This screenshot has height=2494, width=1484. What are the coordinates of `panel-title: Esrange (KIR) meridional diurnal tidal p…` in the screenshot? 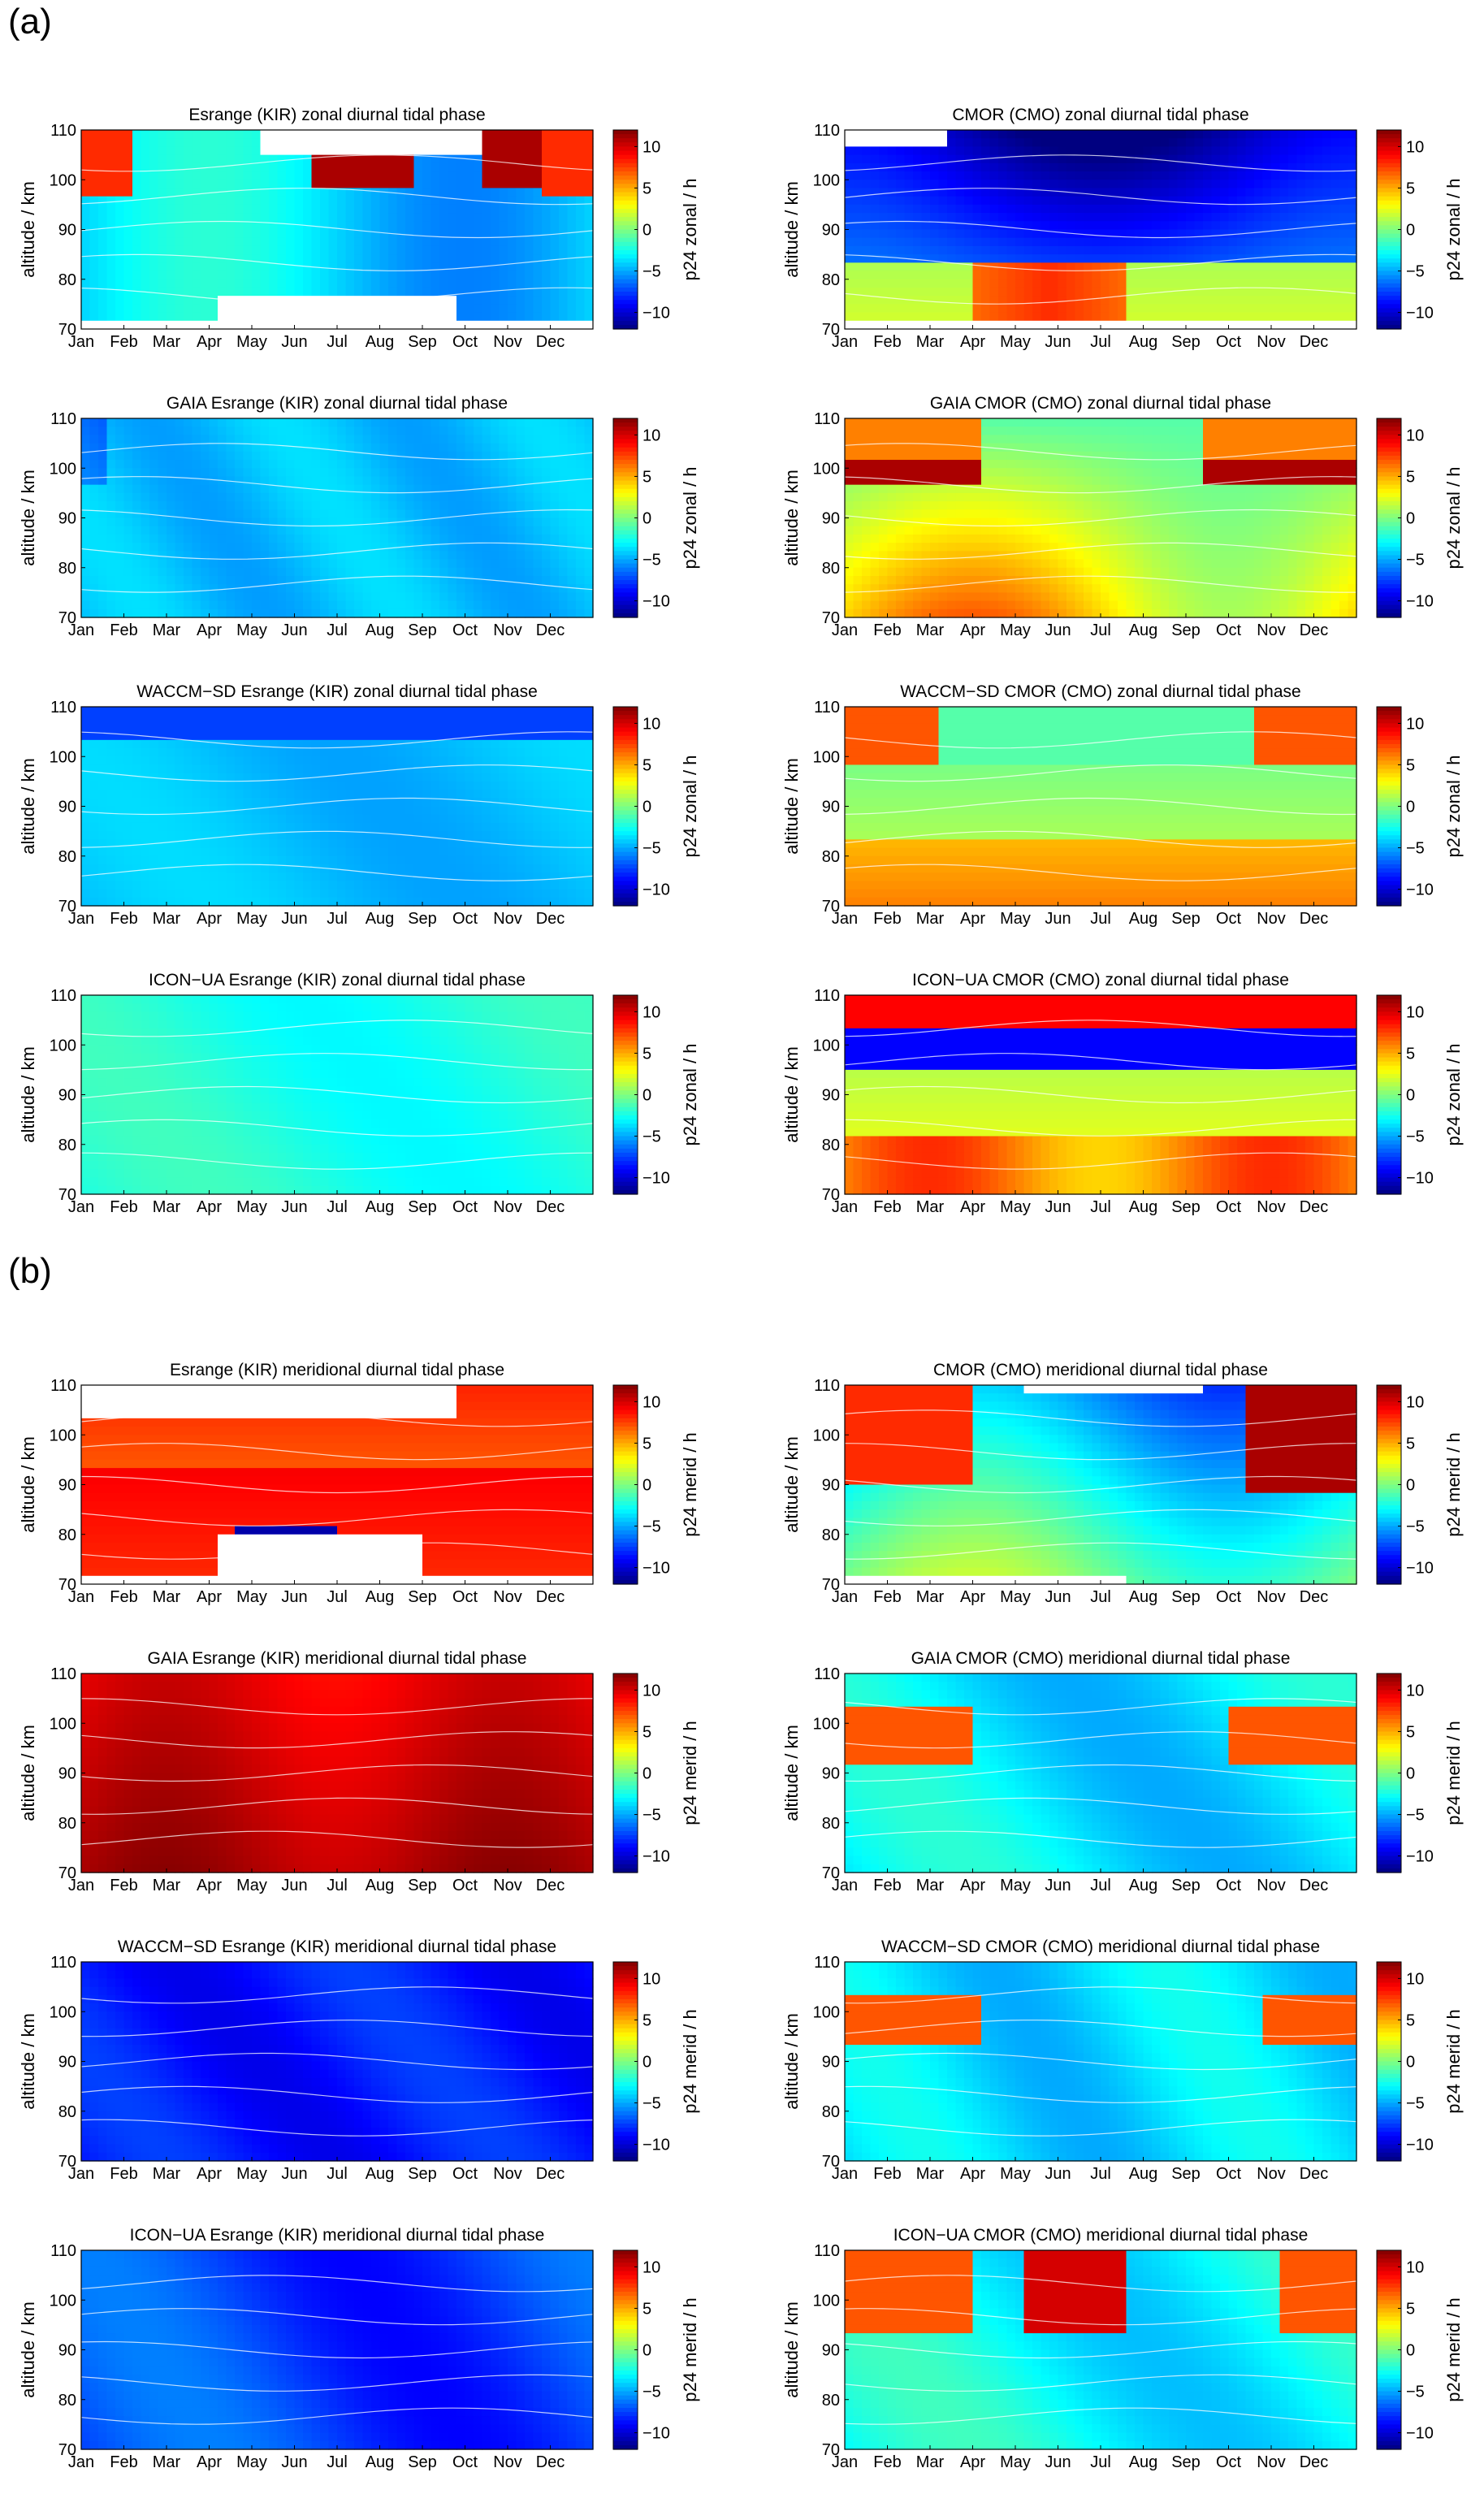 It's located at (337, 1370).